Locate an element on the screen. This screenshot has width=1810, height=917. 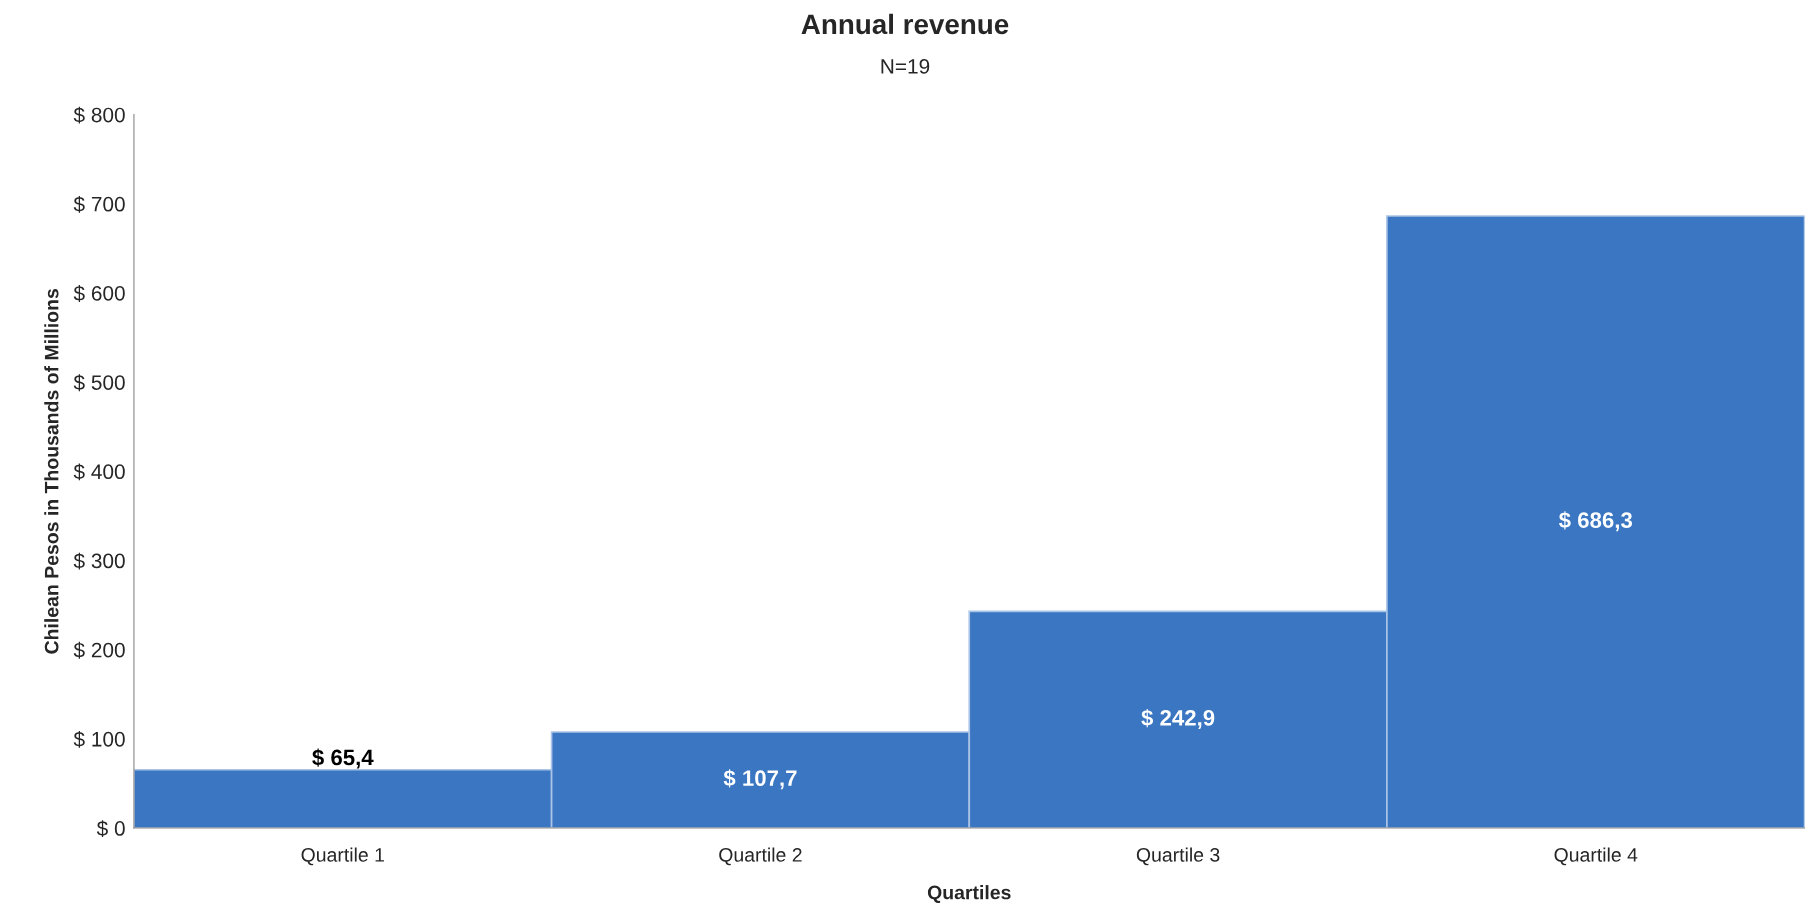
y-tick-label: $ 800 is located at coordinates (99, 115).